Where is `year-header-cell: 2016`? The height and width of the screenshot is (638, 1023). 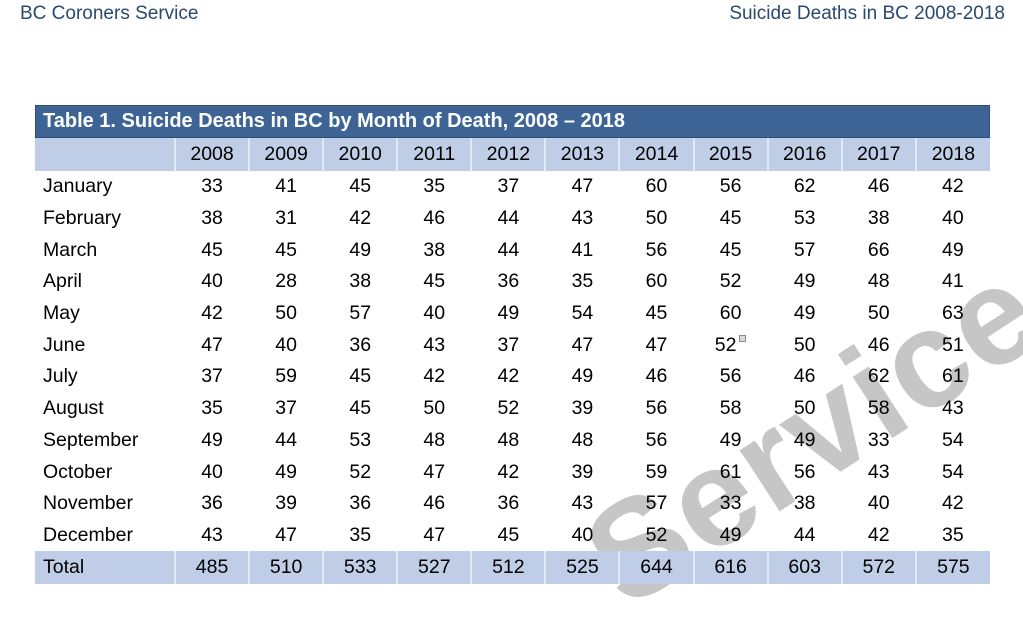
year-header-cell: 2016 is located at coordinates (804, 154).